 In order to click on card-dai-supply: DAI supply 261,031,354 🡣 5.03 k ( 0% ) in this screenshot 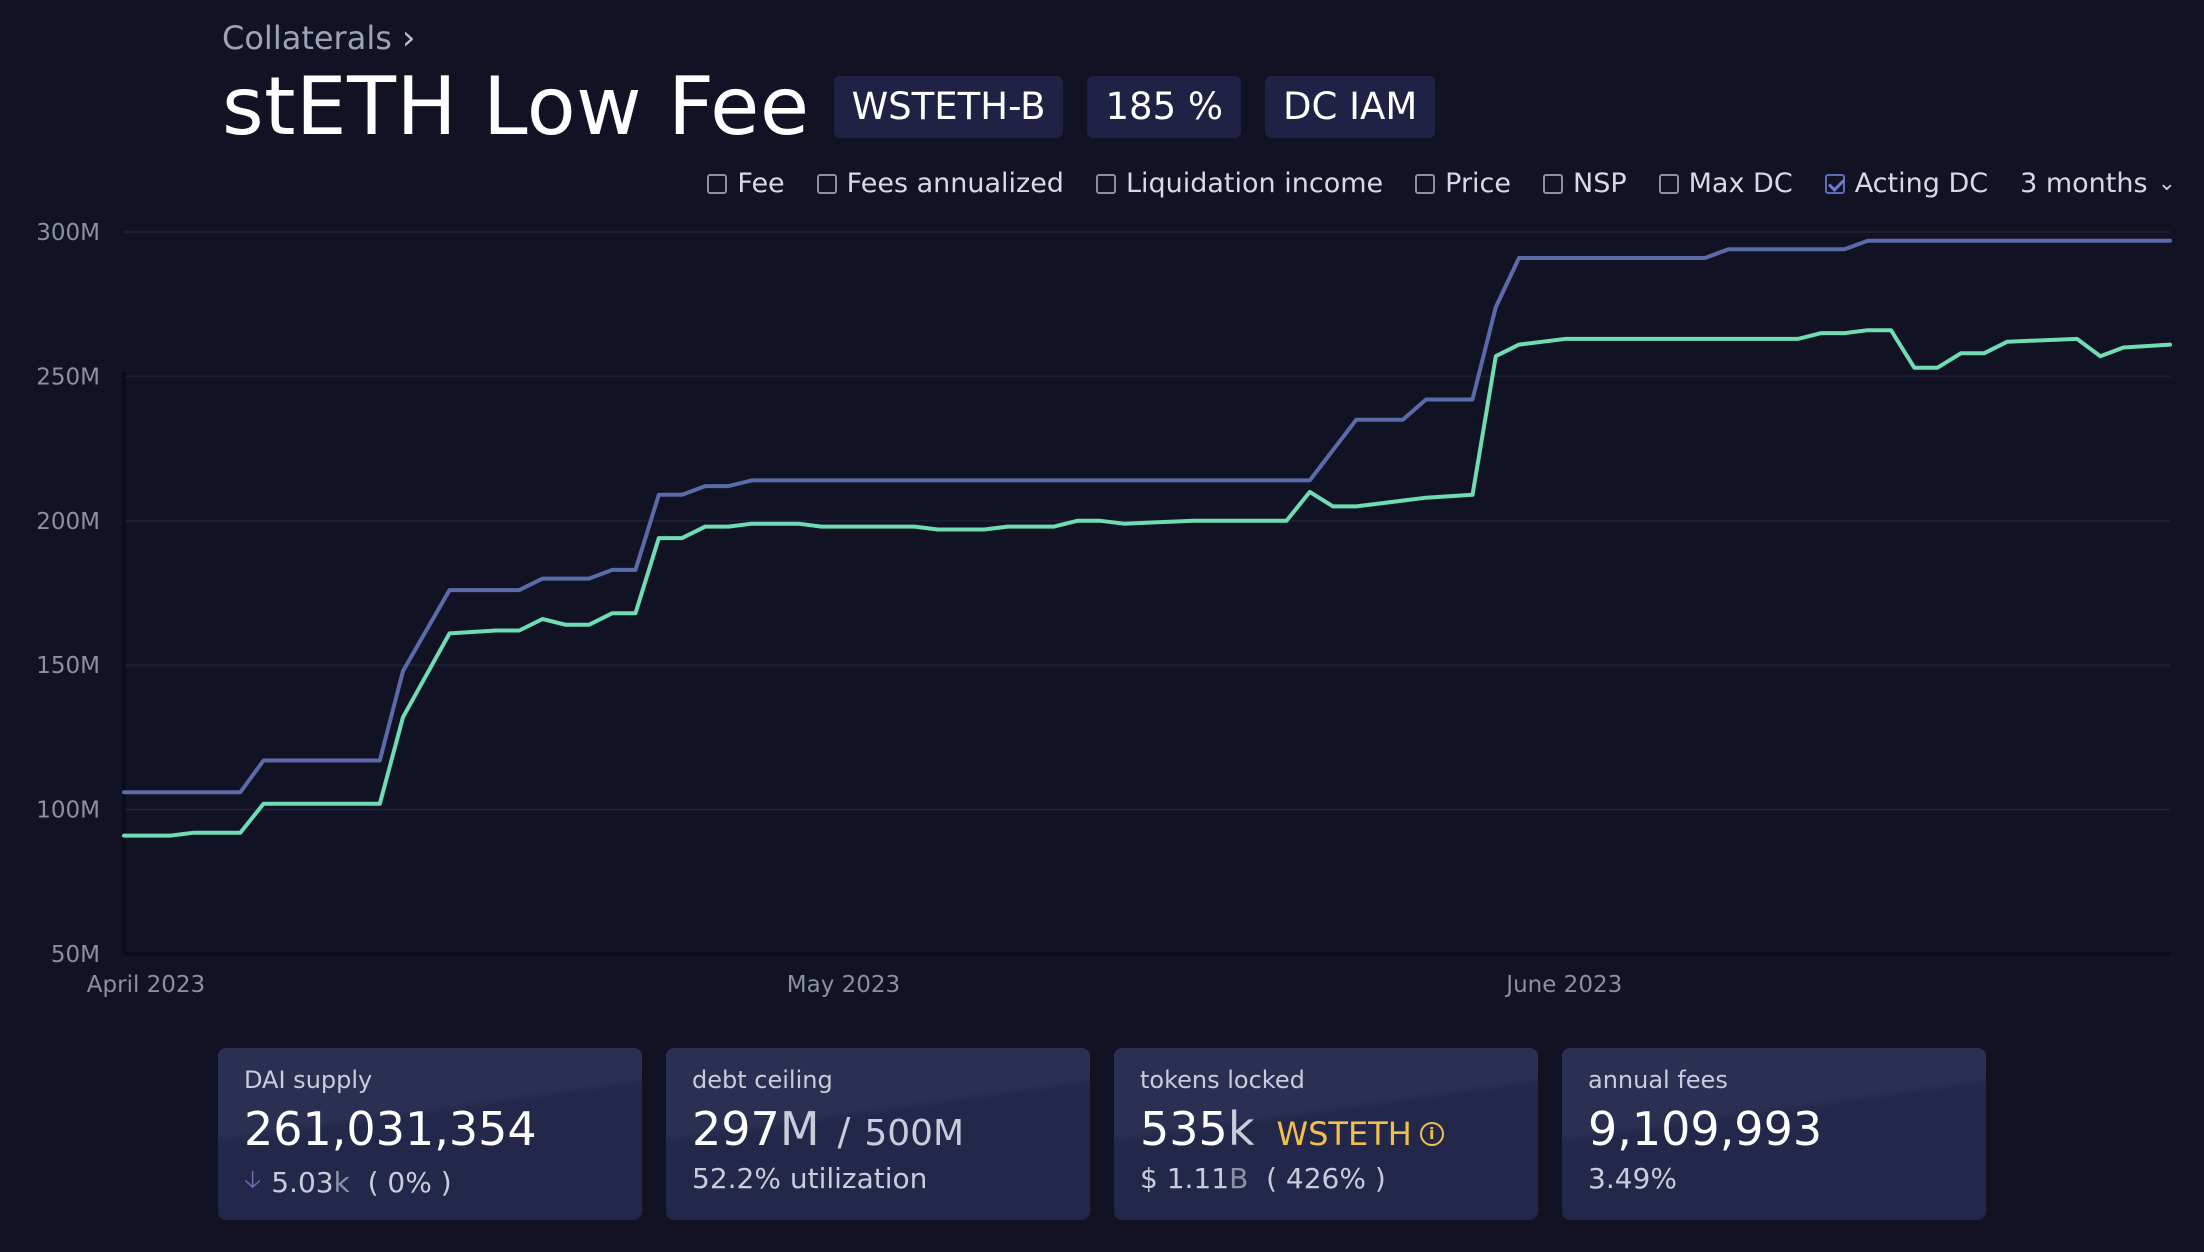, I will do `click(430, 1134)`.